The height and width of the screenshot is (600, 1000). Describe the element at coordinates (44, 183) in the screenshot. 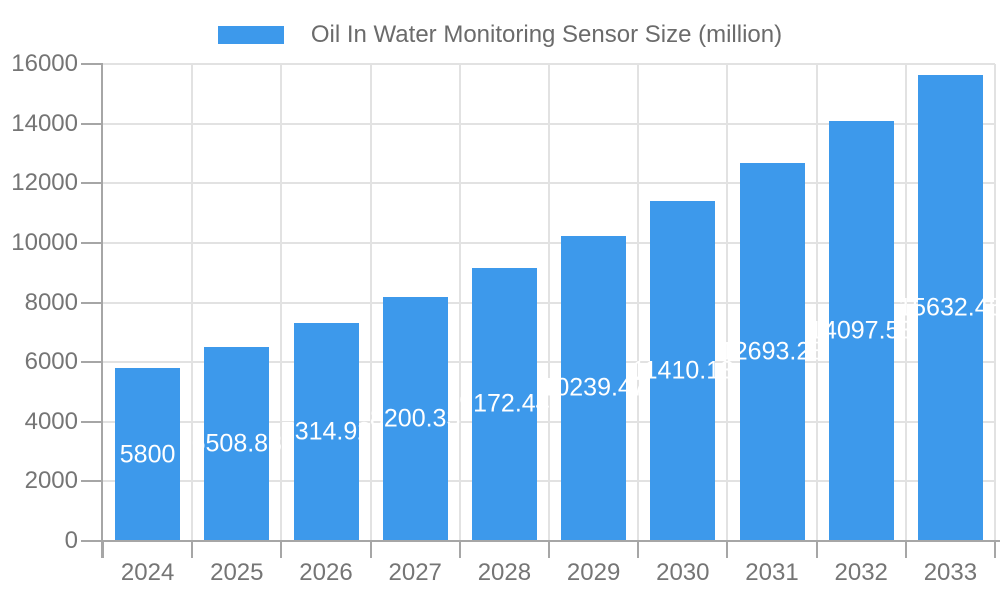

I see `y-tick-label: 12000` at that location.